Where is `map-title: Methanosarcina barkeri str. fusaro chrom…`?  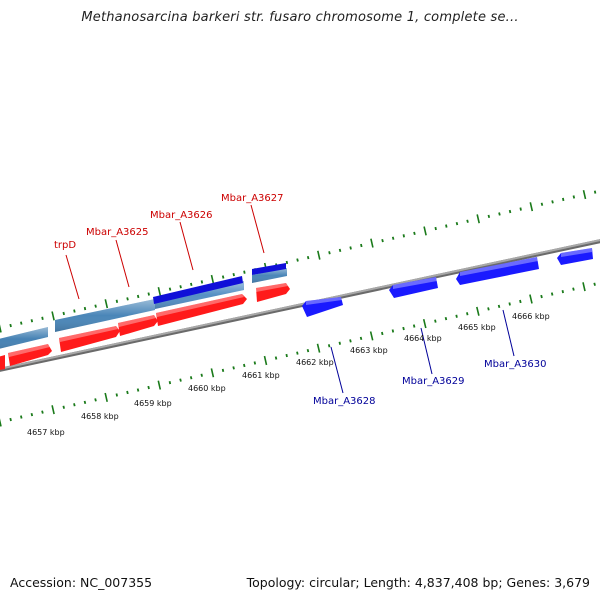 map-title: Methanosarcina barkeri str. fusaro chrom… is located at coordinates (300, 17).